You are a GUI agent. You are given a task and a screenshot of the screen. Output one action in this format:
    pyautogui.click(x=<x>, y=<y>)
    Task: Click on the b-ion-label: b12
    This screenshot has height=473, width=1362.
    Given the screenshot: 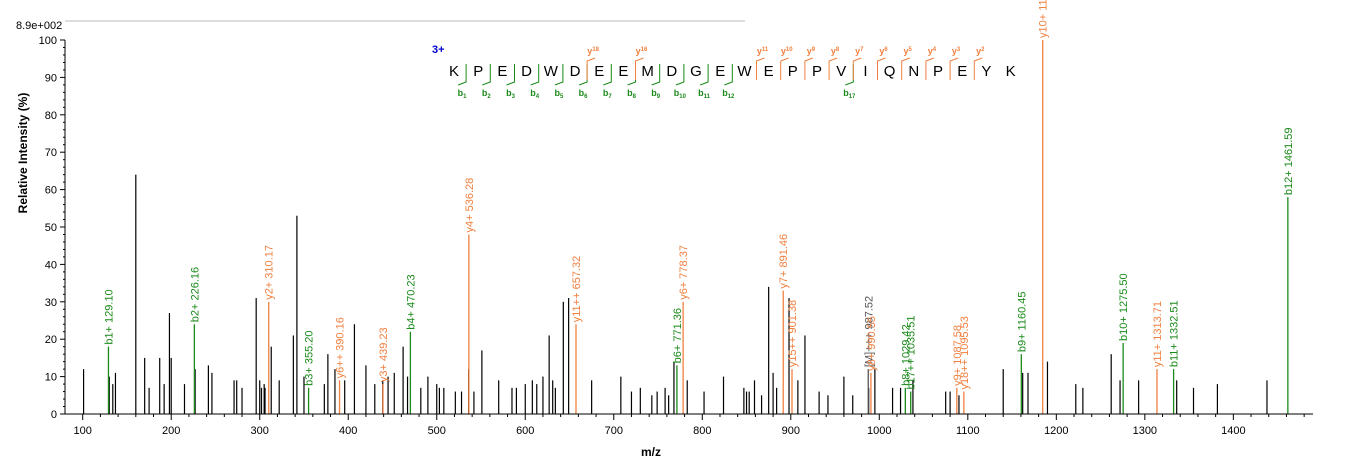 What is the action you would take?
    pyautogui.click(x=728, y=94)
    